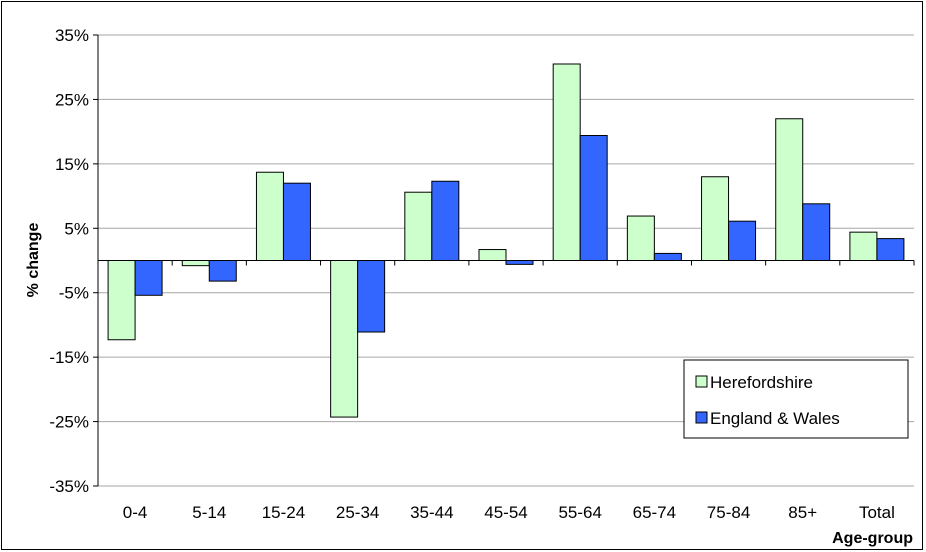 The width and height of the screenshot is (926, 552). I want to click on legend-box, so click(796, 399).